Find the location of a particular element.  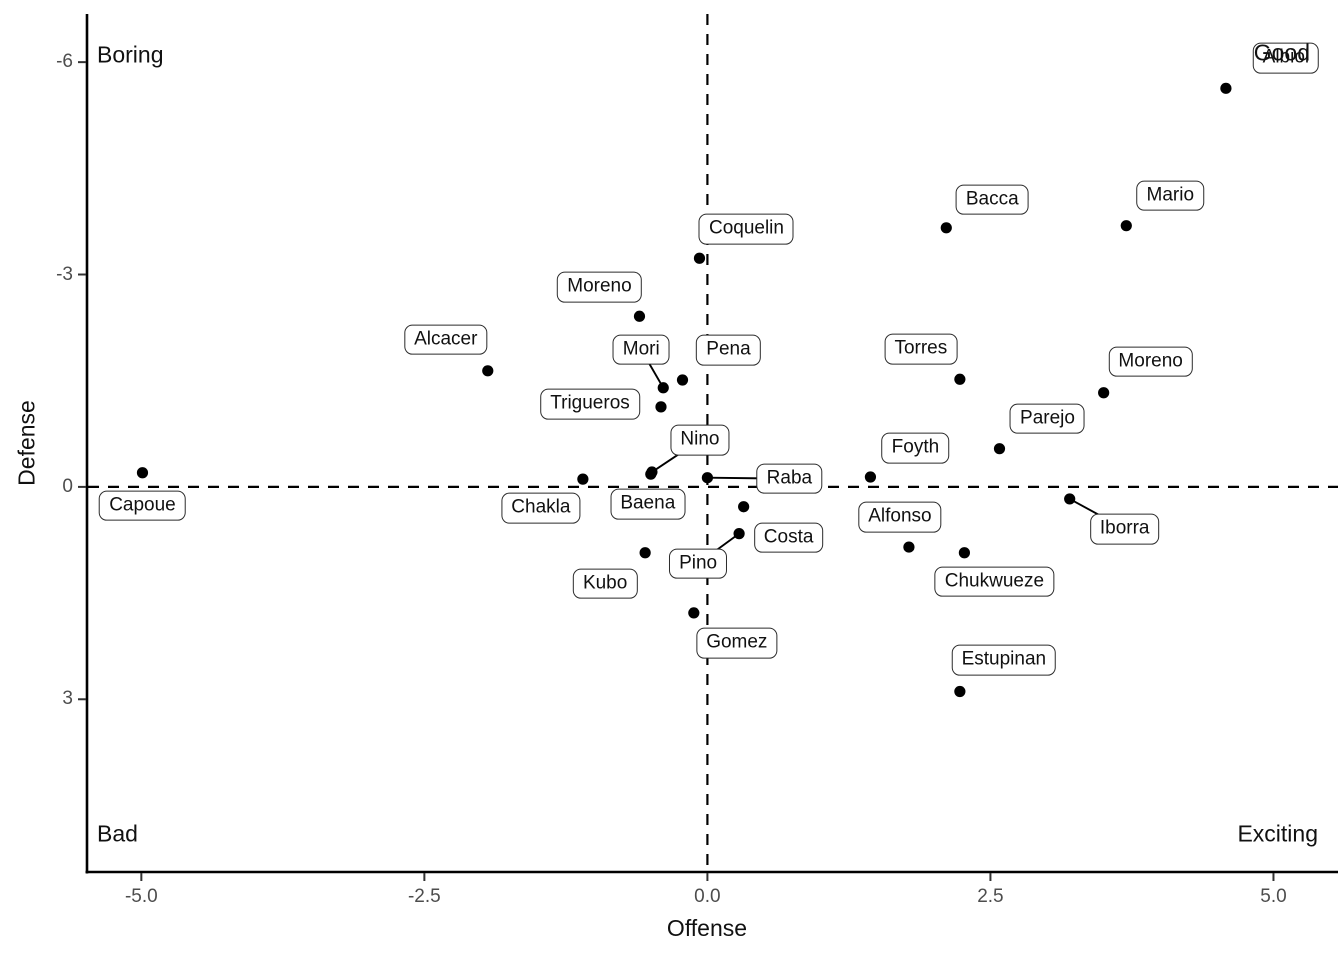

point-dot-coquelin is located at coordinates (699, 258).